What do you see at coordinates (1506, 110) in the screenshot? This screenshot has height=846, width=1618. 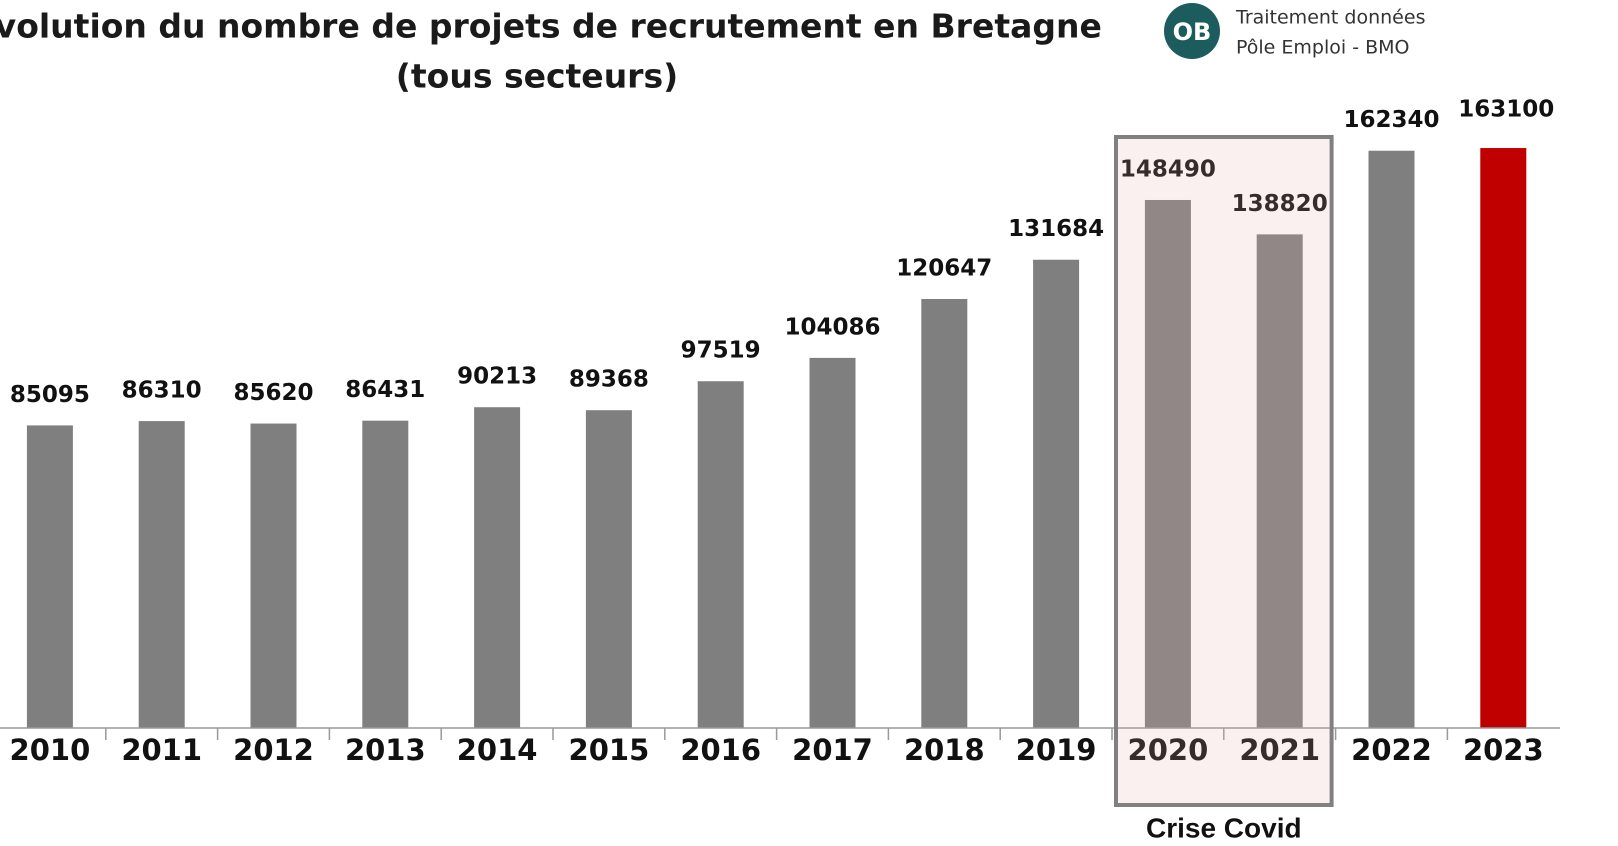 I see `value-label: 163100` at bounding box center [1506, 110].